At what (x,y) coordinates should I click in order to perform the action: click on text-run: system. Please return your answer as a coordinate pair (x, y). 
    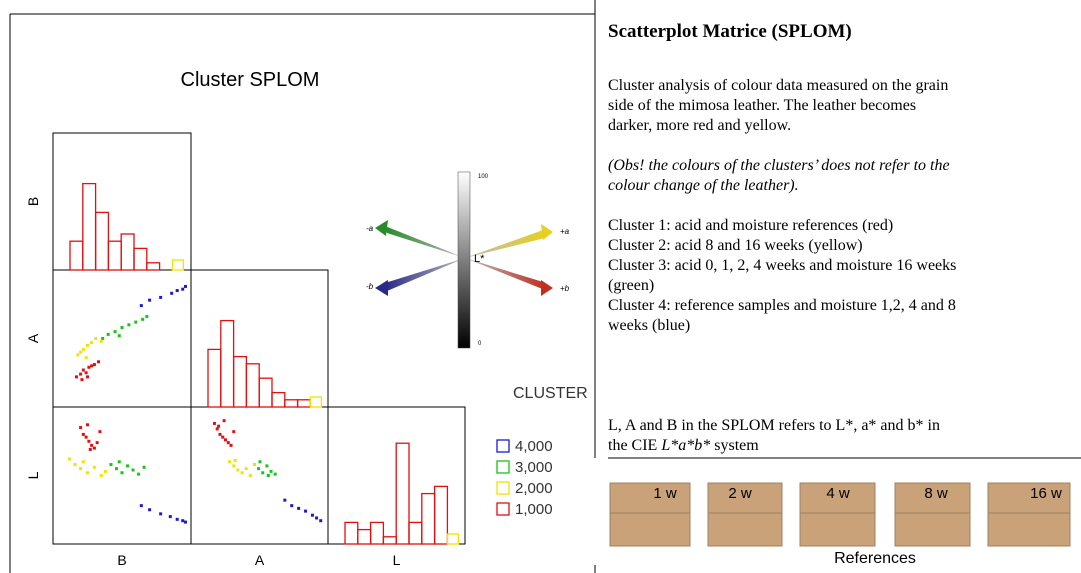
    Looking at the image, I should click on (734, 445).